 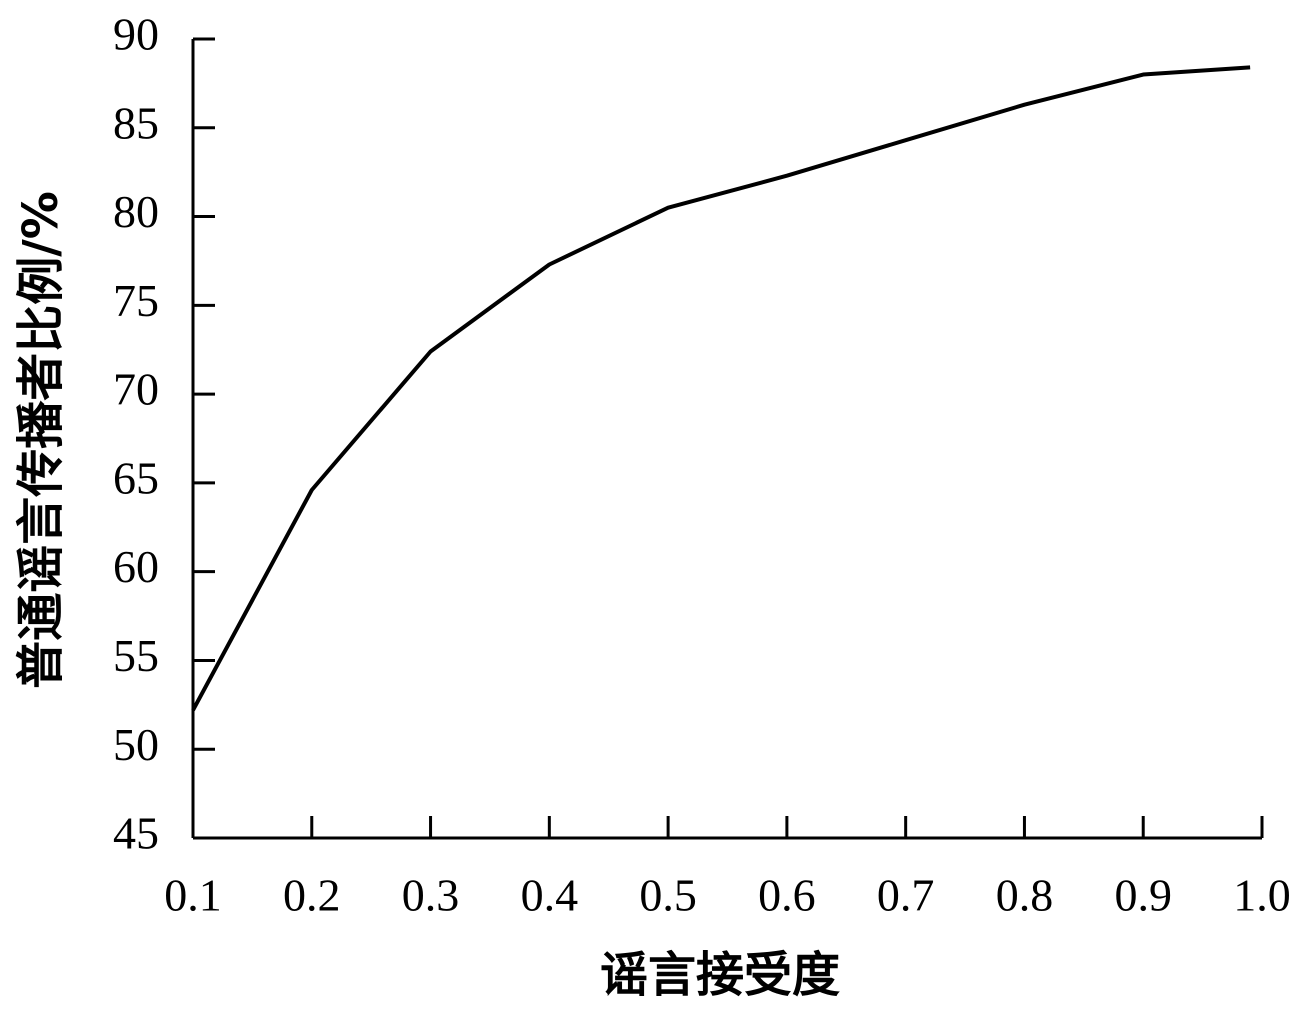 I want to click on y-tick-label: 65, so click(x=136, y=477).